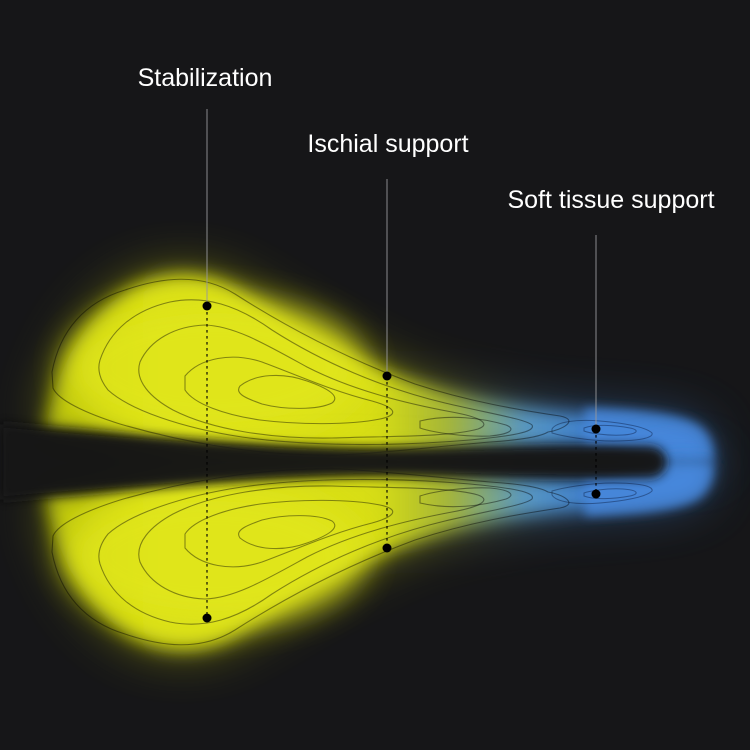 Image resolution: width=750 pixels, height=750 pixels. I want to click on annotation-label: Ischial support, so click(387, 144).